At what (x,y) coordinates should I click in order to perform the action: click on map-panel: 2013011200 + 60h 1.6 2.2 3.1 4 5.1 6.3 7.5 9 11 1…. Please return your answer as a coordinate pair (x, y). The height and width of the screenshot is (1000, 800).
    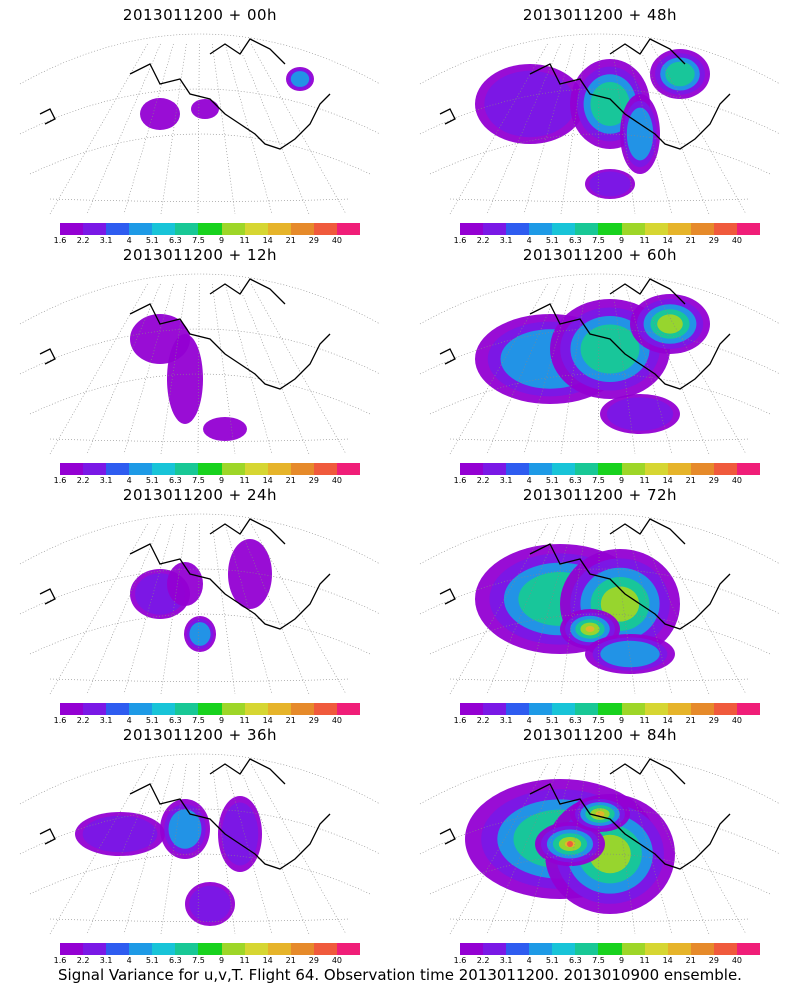
    Looking at the image, I should click on (600, 365).